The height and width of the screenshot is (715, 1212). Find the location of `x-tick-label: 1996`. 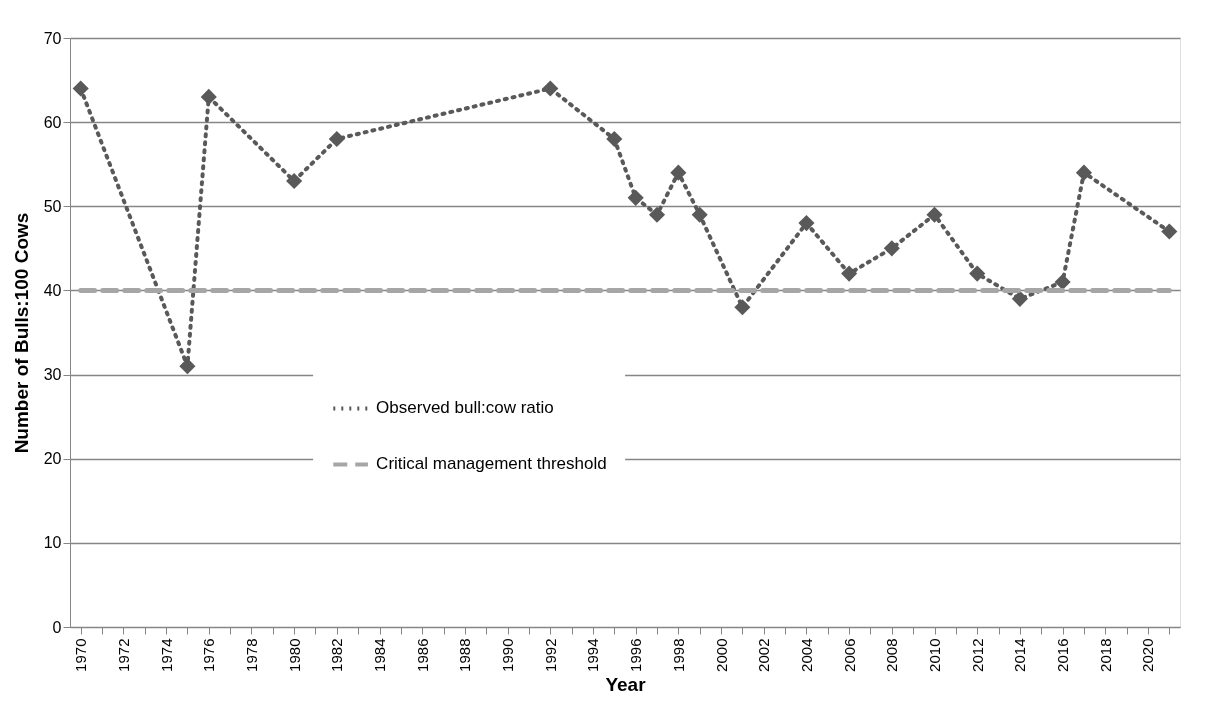

x-tick-label: 1996 is located at coordinates (636, 655).